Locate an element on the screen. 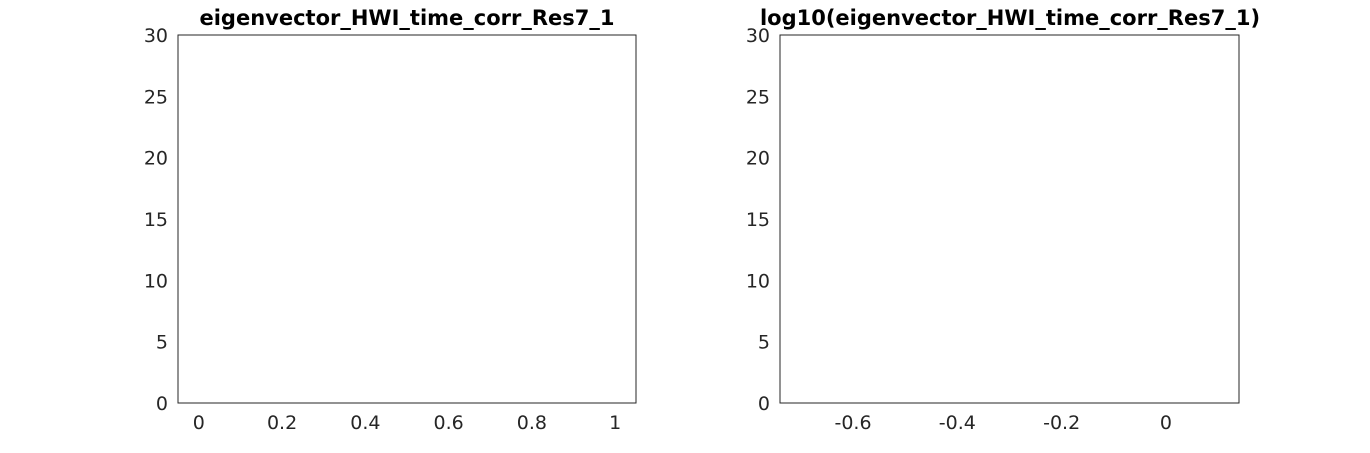 This screenshot has height=453, width=1370. x-tick-label: 0.6 is located at coordinates (449, 423).